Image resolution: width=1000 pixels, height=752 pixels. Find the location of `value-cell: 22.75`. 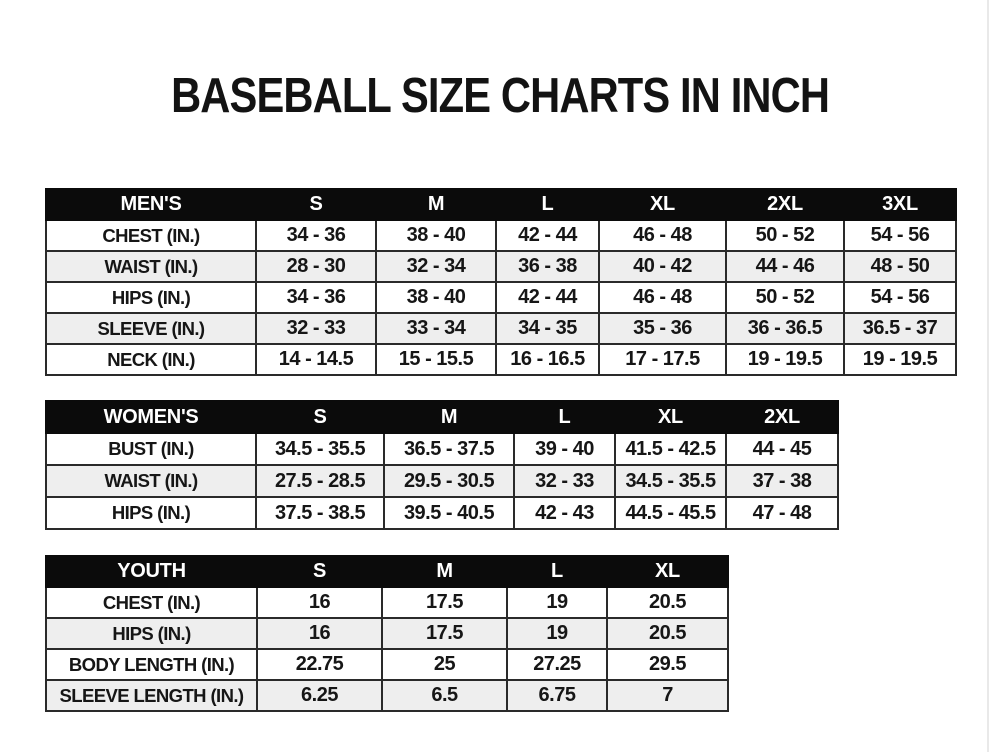

value-cell: 22.75 is located at coordinates (319, 664).